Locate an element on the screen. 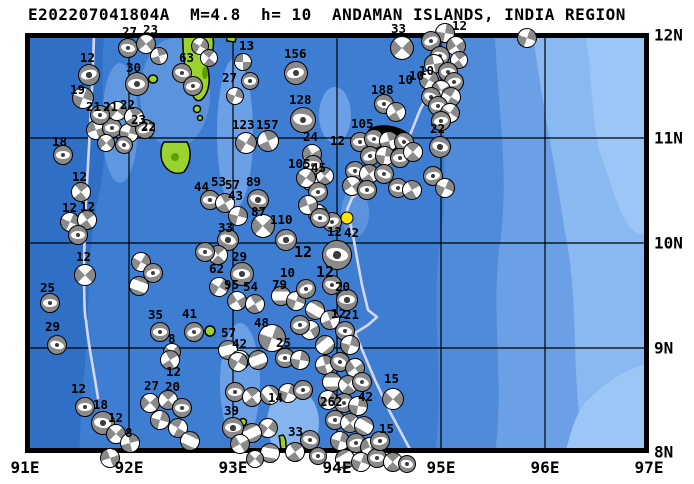 This screenshot has height=484, width=694. beachball-depth-label: 30 is located at coordinates (134, 67).